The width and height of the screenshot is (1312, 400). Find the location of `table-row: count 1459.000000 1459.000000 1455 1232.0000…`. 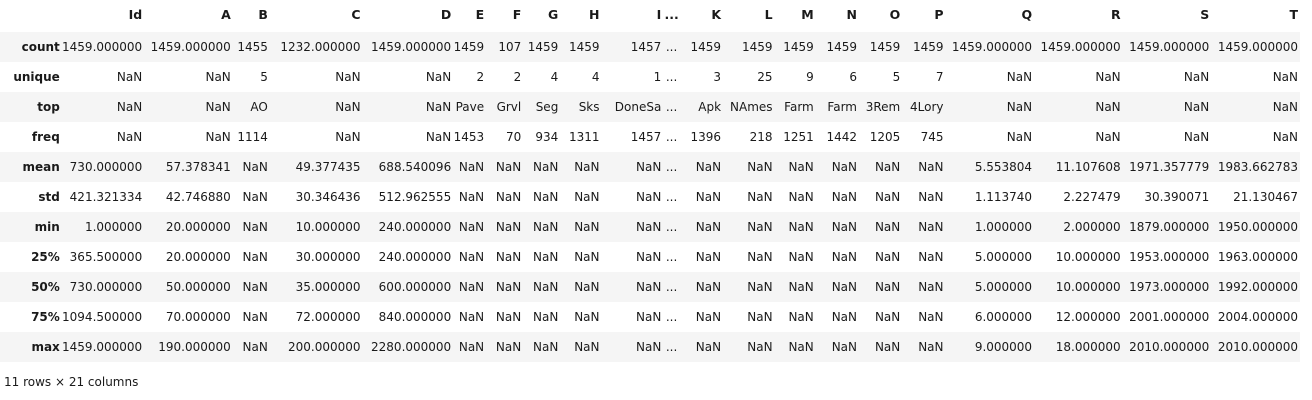

table-row: count 1459.000000 1459.000000 1455 1232.0000… is located at coordinates (650, 47).